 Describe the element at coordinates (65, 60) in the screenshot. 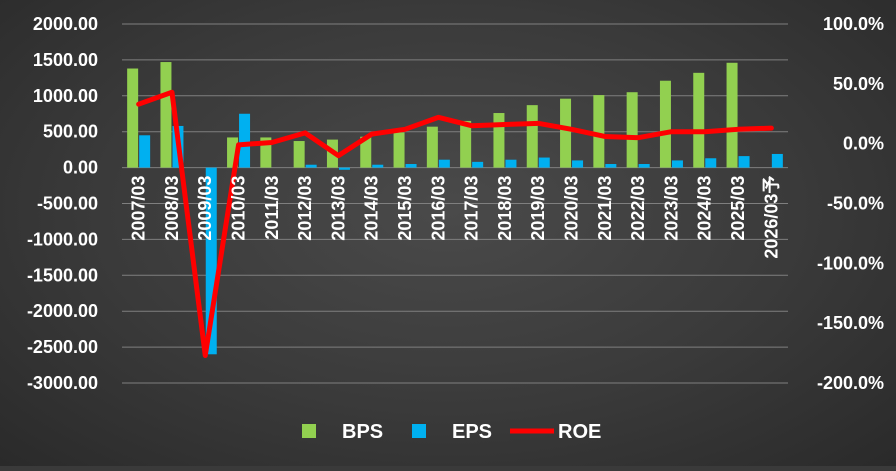

I see `left-tick-label: 1500.00` at that location.